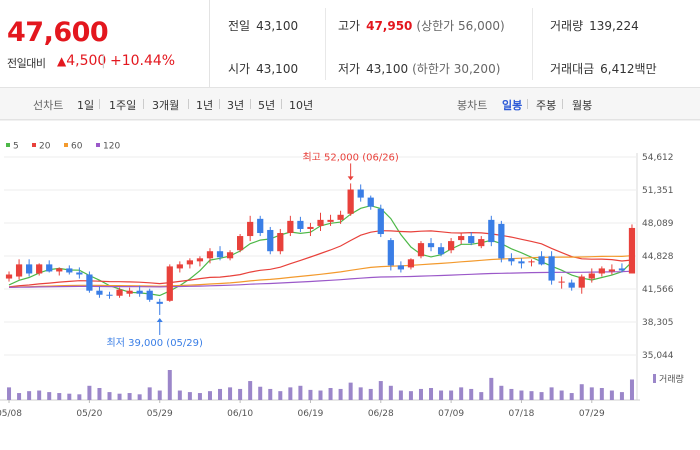 This screenshot has width=700, height=450. What do you see at coordinates (123, 105) in the screenshot?
I see `period-1w: 1주일` at bounding box center [123, 105].